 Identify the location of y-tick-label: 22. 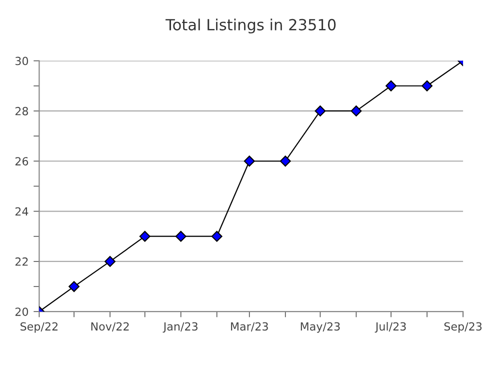
(21, 261).